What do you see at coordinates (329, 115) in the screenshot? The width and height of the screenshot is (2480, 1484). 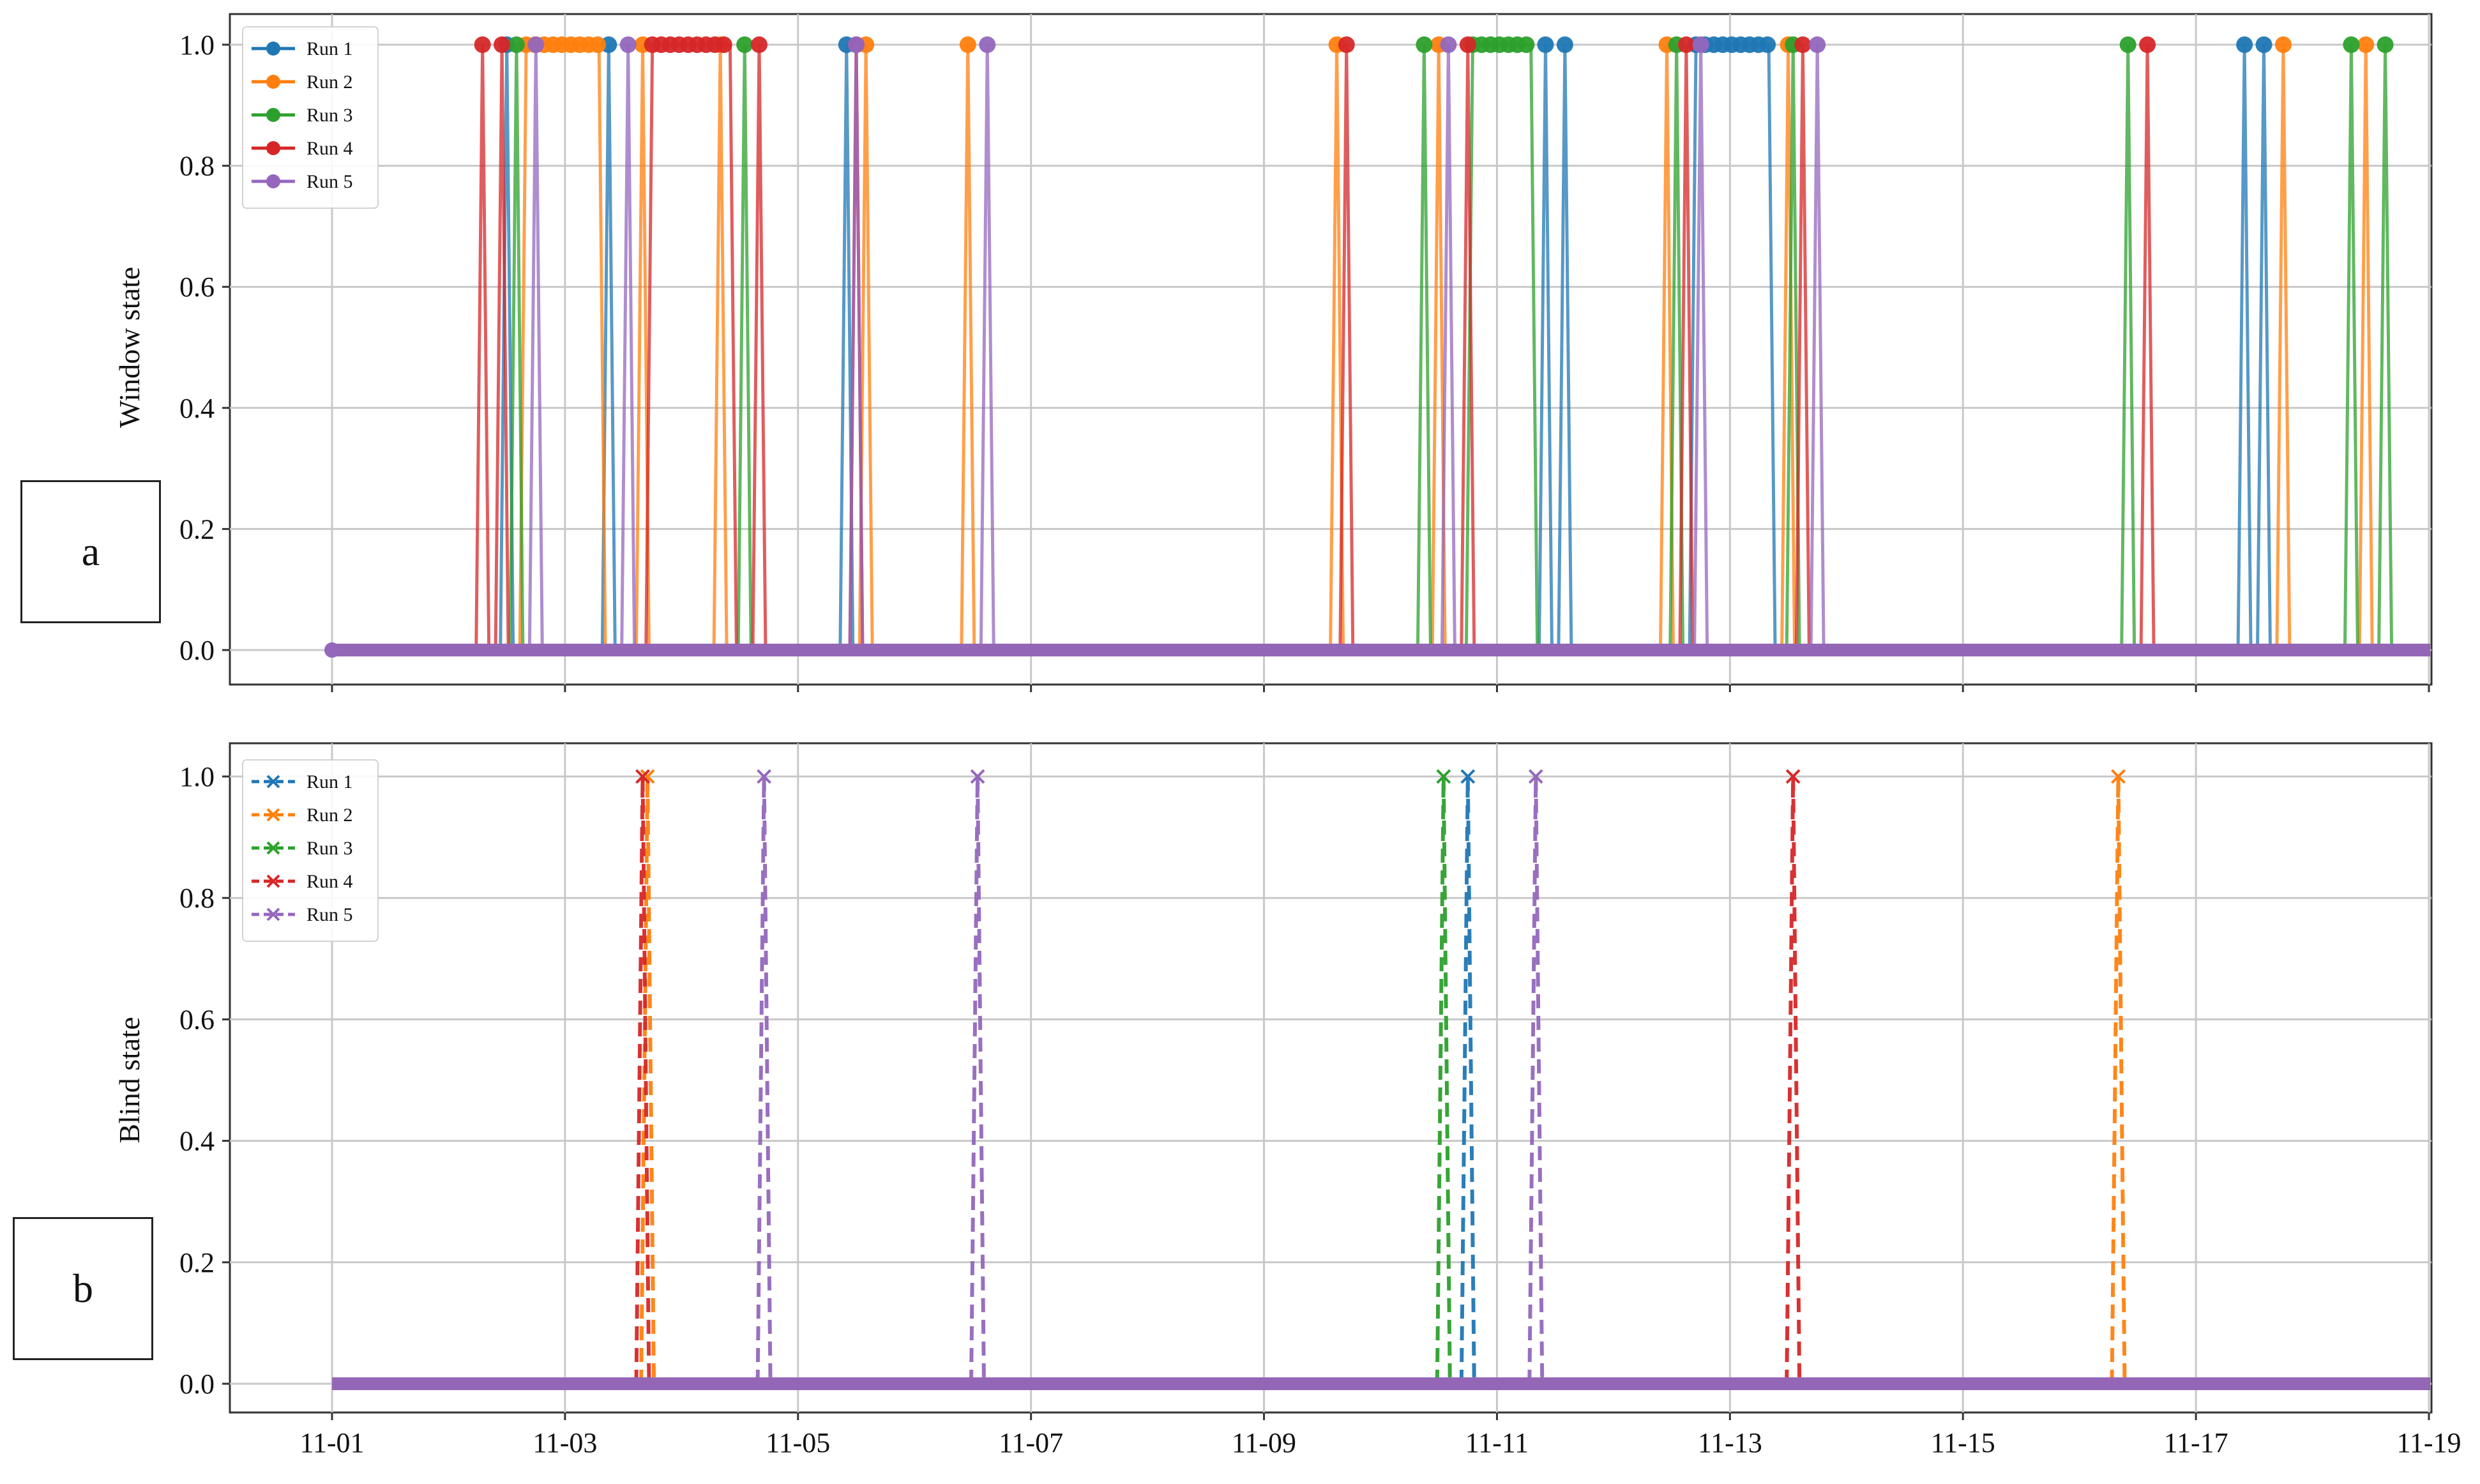 I see `panel-a-legend-label: Run 3` at bounding box center [329, 115].